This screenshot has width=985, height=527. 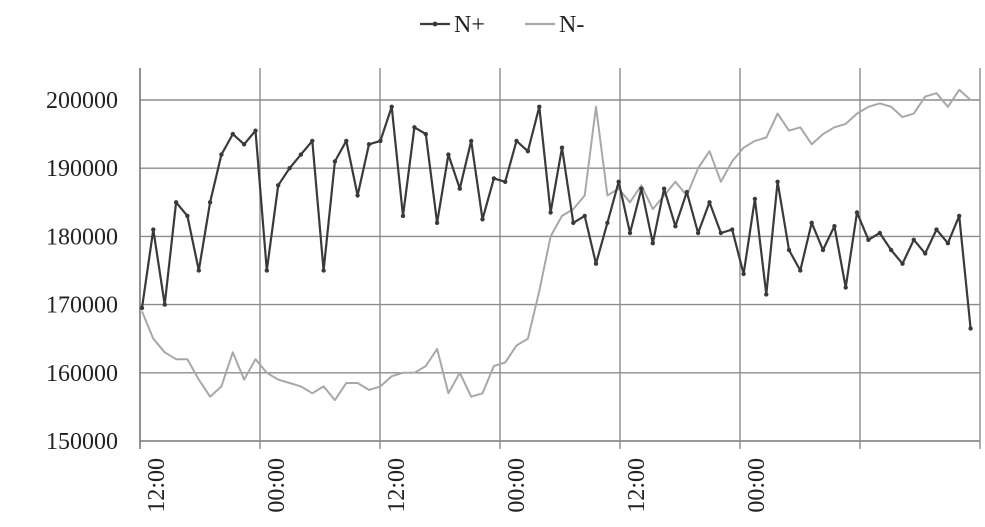 What do you see at coordinates (469, 25) in the screenshot?
I see `legend-label: N+` at bounding box center [469, 25].